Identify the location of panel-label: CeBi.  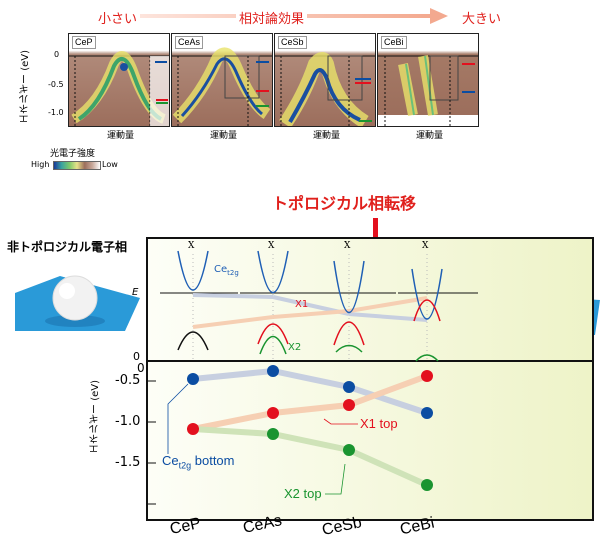
(394, 42).